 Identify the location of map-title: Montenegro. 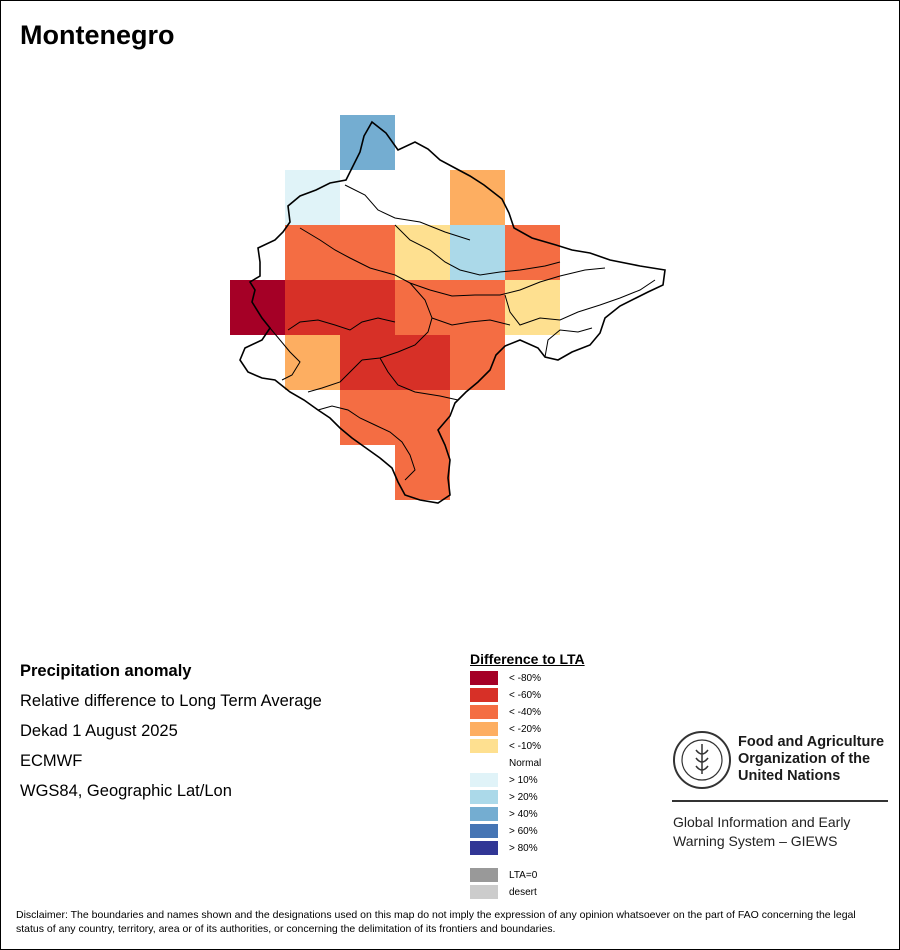
(97, 35).